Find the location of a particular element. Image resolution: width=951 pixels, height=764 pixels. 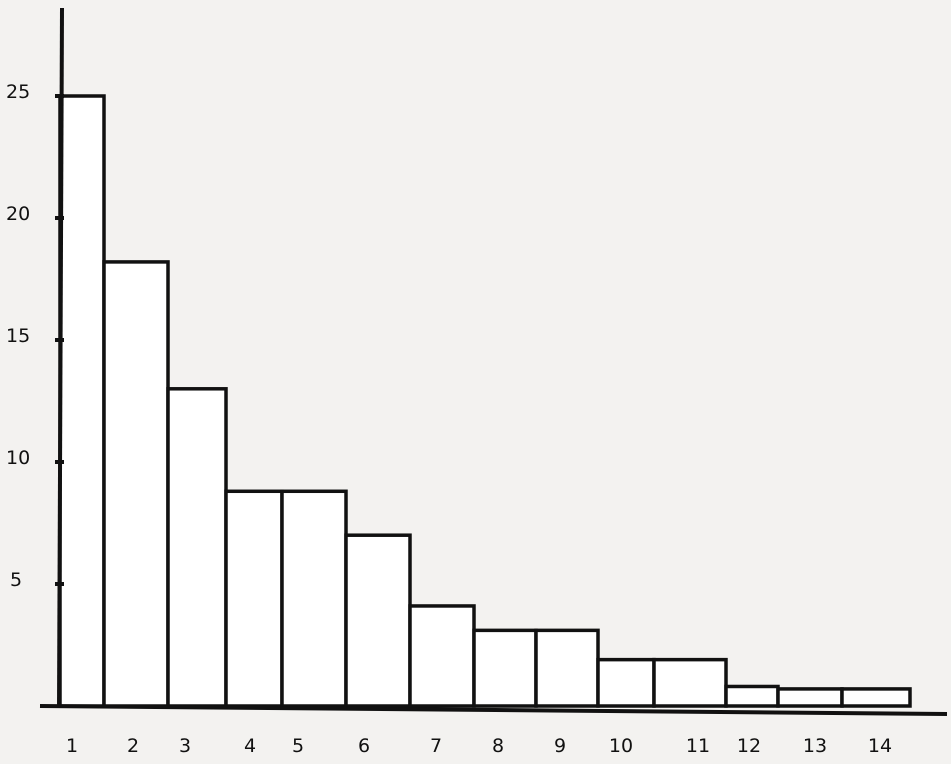

x-tick-label-2: 2 is located at coordinates (133, 746).